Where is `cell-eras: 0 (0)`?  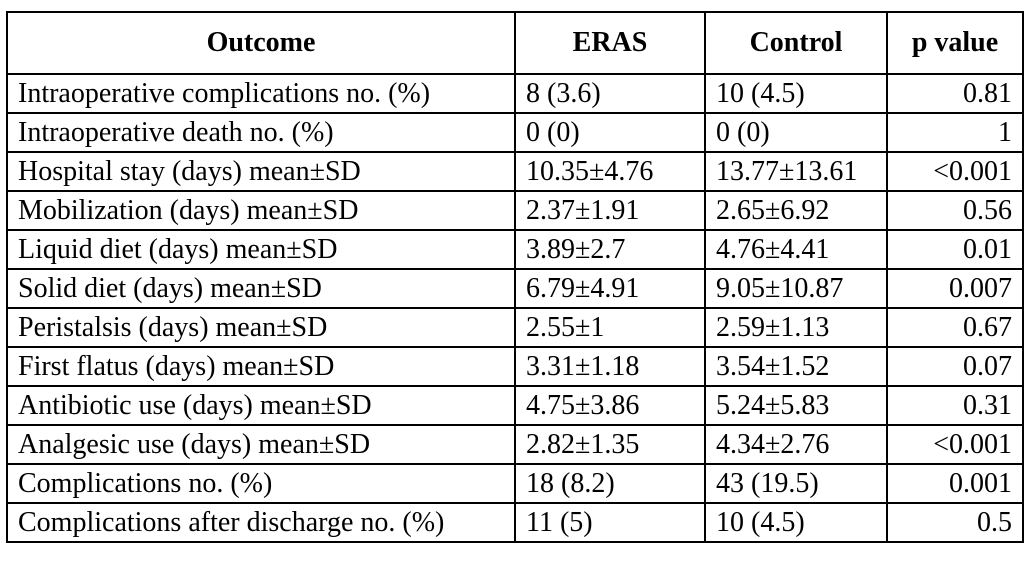
cell-eras: 0 (0) is located at coordinates (610, 132).